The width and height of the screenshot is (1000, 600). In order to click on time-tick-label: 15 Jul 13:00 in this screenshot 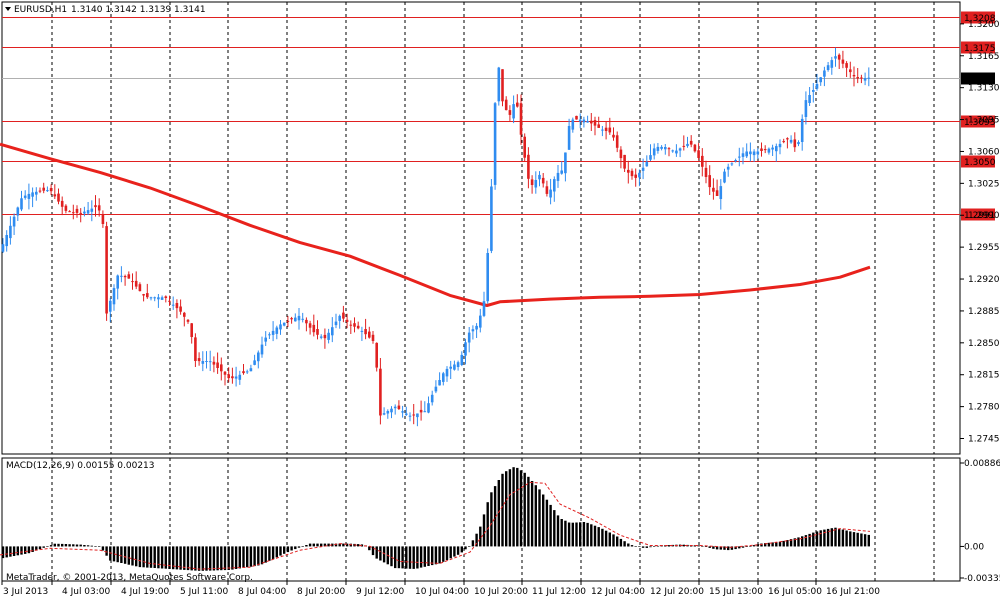, I will do `click(736, 592)`.